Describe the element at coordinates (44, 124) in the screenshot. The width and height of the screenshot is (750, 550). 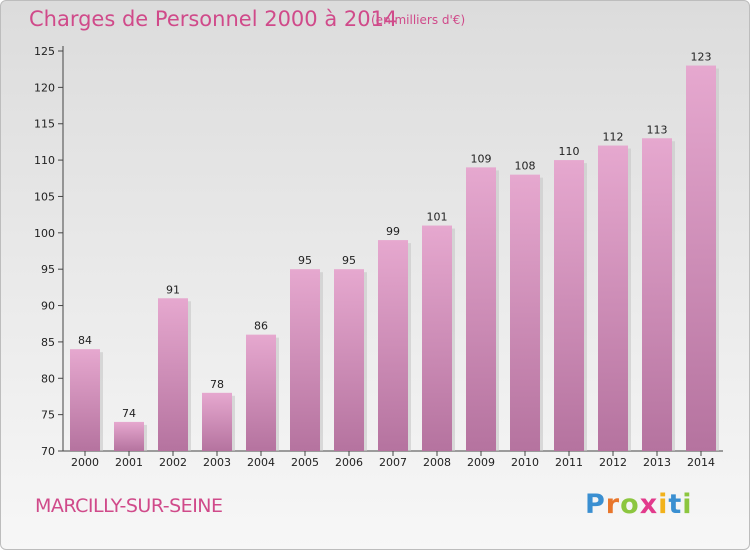
I see `y-tick-label: 115` at that location.